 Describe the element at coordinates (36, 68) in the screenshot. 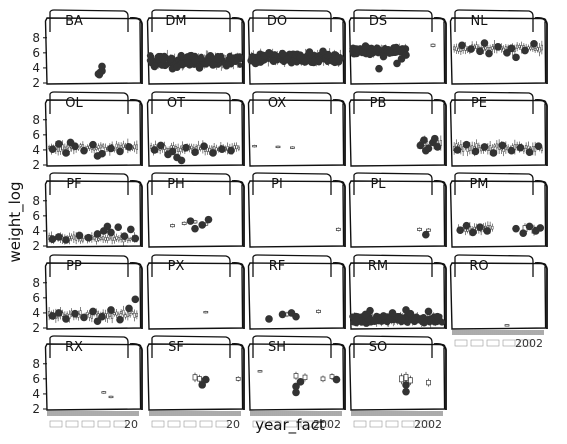

I see `y-tick-label: 4` at that location.